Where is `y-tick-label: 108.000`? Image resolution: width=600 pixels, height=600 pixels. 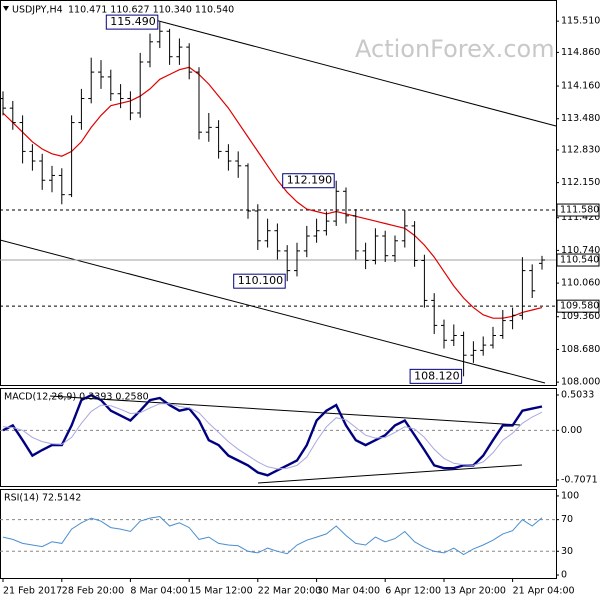 y-tick-label: 108.000 is located at coordinates (580, 382).